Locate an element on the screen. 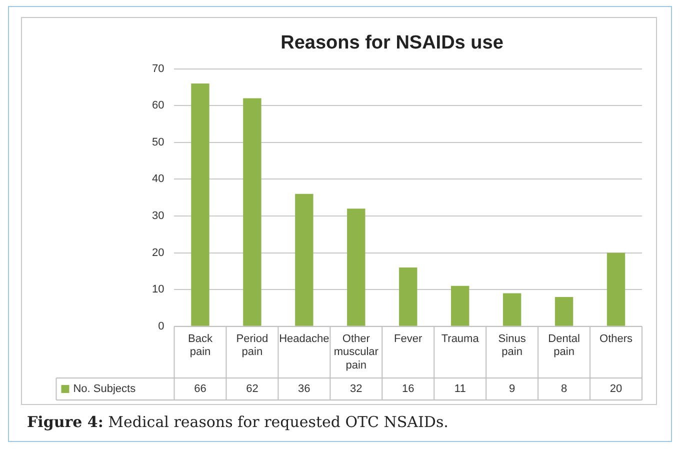 This screenshot has height=450, width=682. y-tick-label: 50 is located at coordinates (158, 142).